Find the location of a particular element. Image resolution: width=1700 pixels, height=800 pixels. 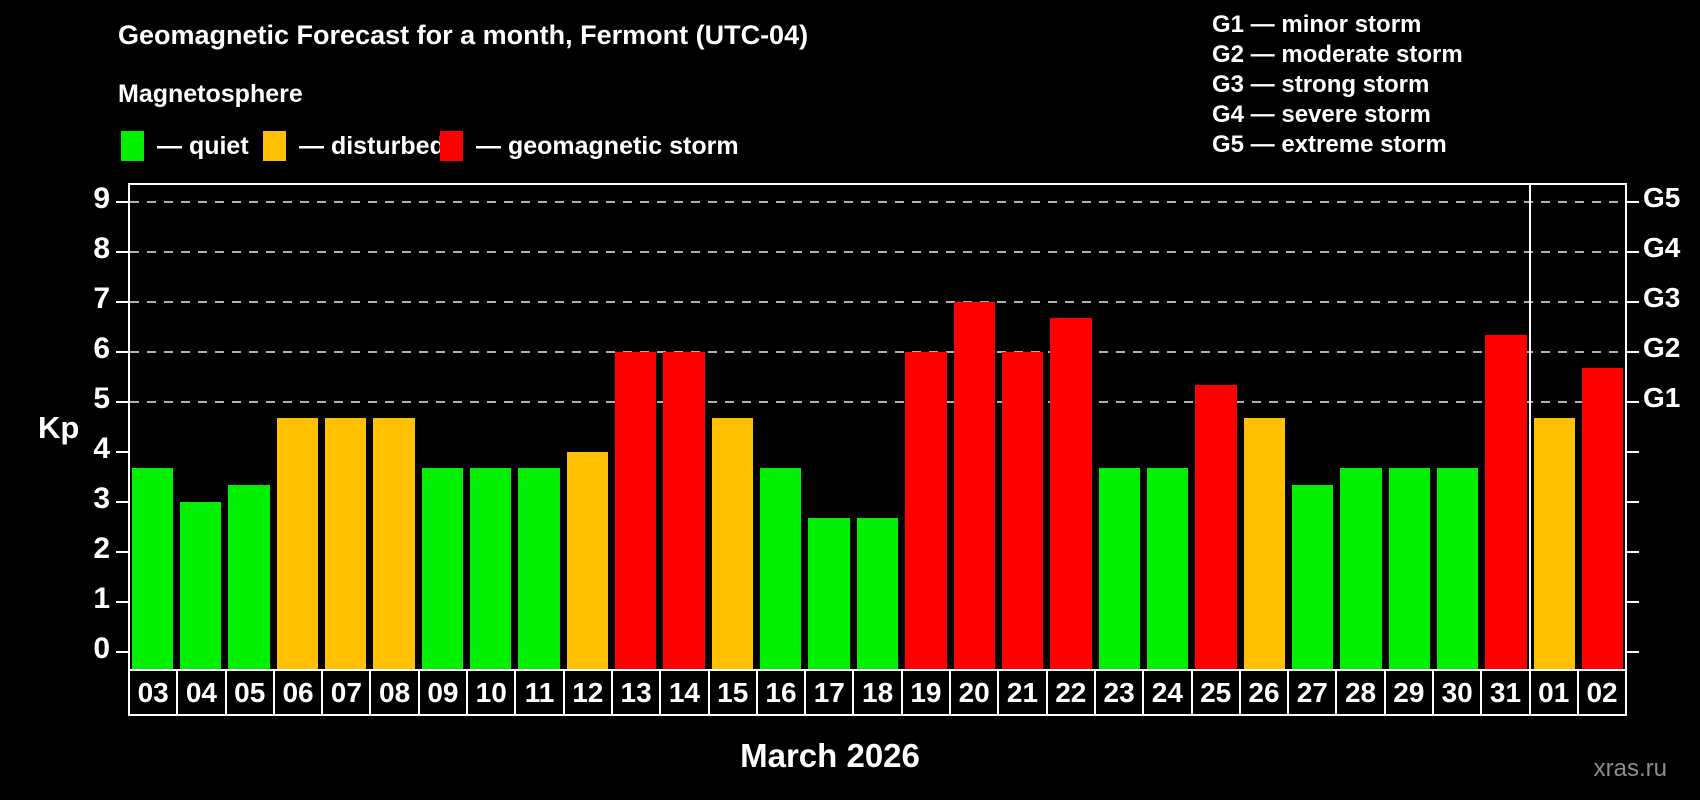

date-cell-09: 09 is located at coordinates (444, 692).